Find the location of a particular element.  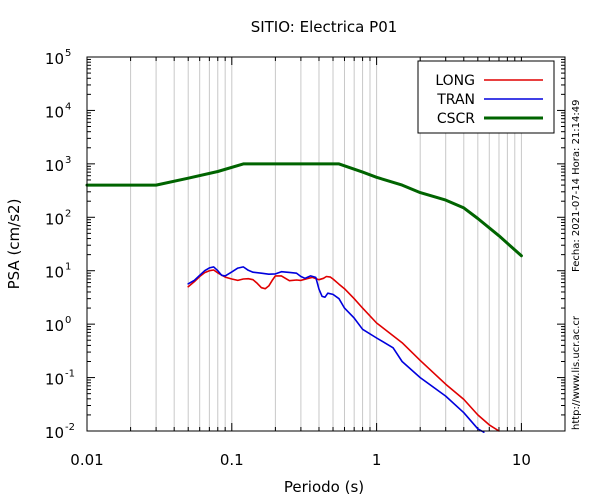

legend-box is located at coordinates (486, 97).